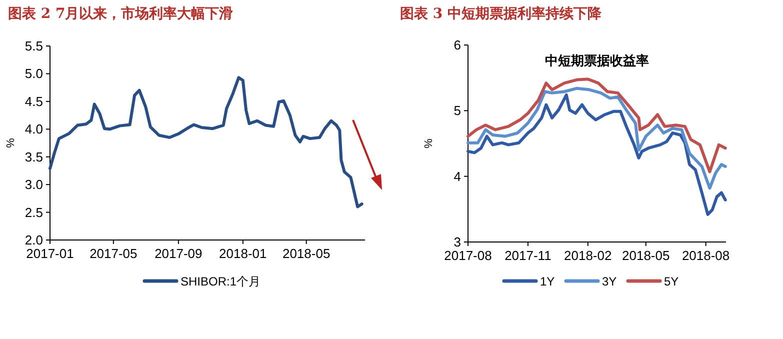 This screenshot has height=339, width=783. Describe the element at coordinates (121, 13) in the screenshot. I see `chart-title: 图表 2 7月以来，市场利率大幅下滑` at that location.